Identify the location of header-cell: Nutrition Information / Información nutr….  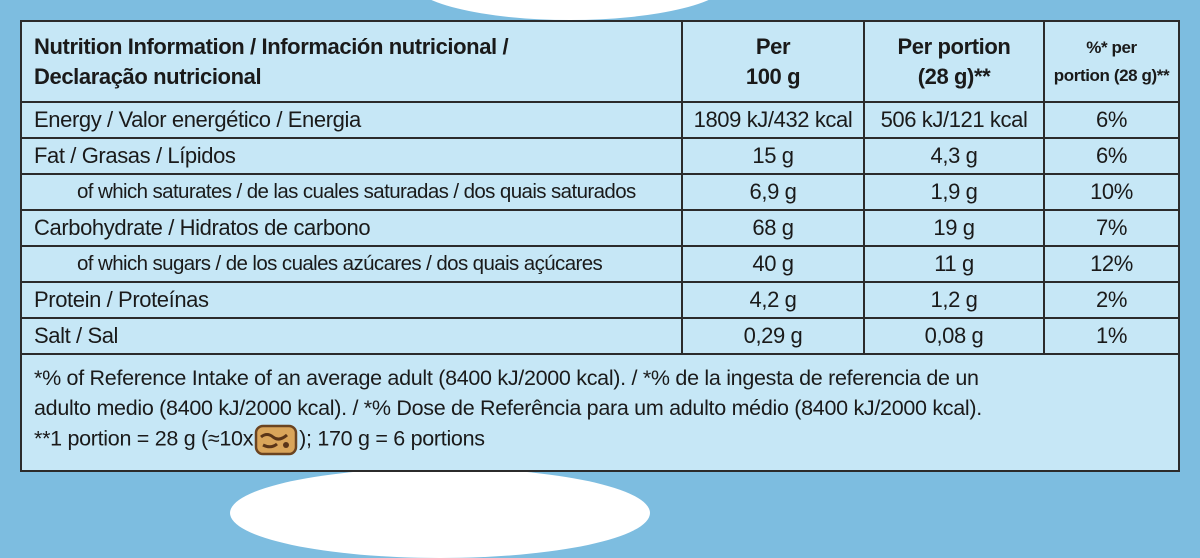
(352, 62).